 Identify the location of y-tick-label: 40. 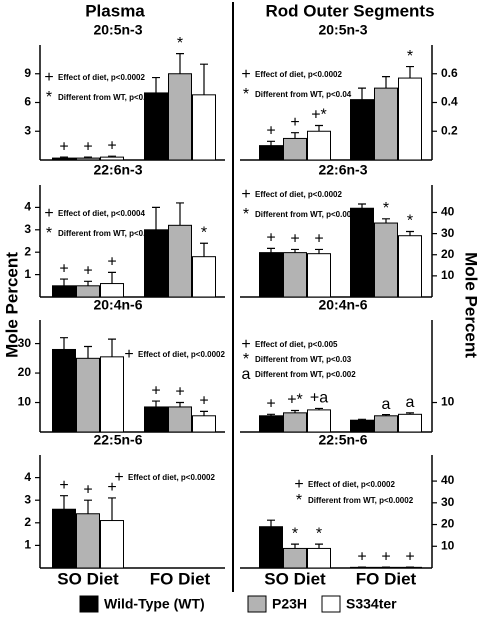
(448, 212).